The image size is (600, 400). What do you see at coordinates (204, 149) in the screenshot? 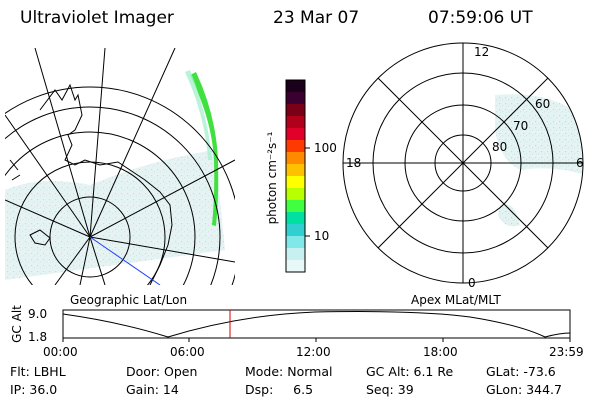
I see `aurora-arc` at bounding box center [204, 149].